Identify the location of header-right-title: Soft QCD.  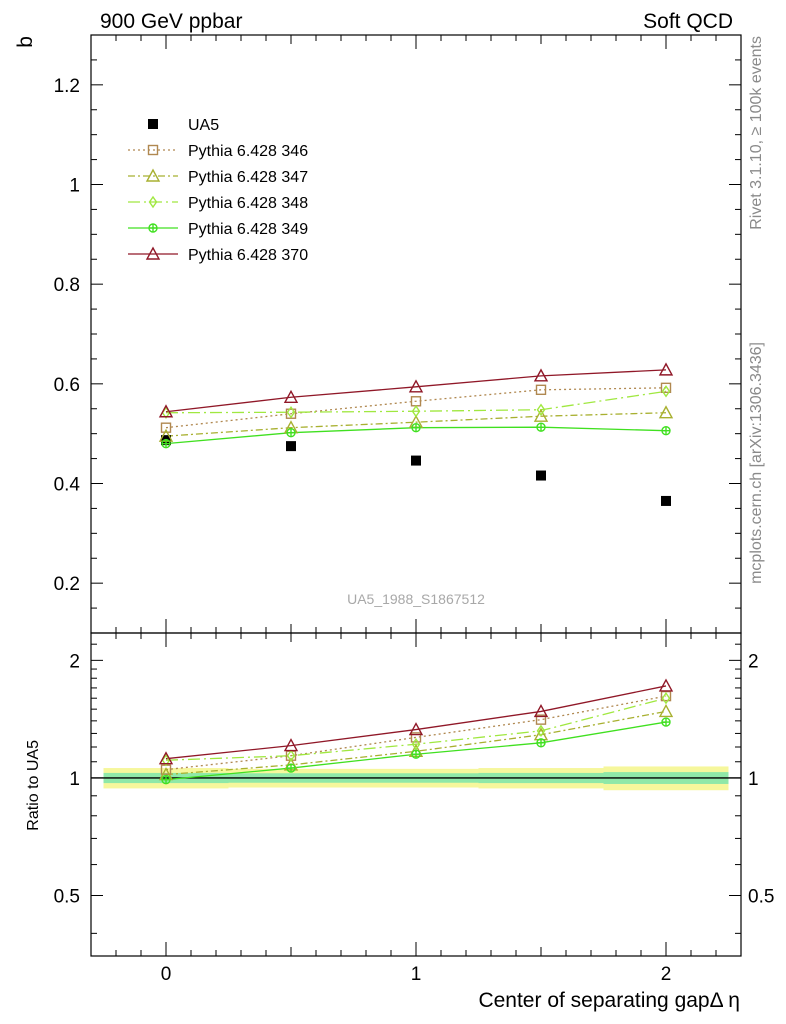
(688, 21).